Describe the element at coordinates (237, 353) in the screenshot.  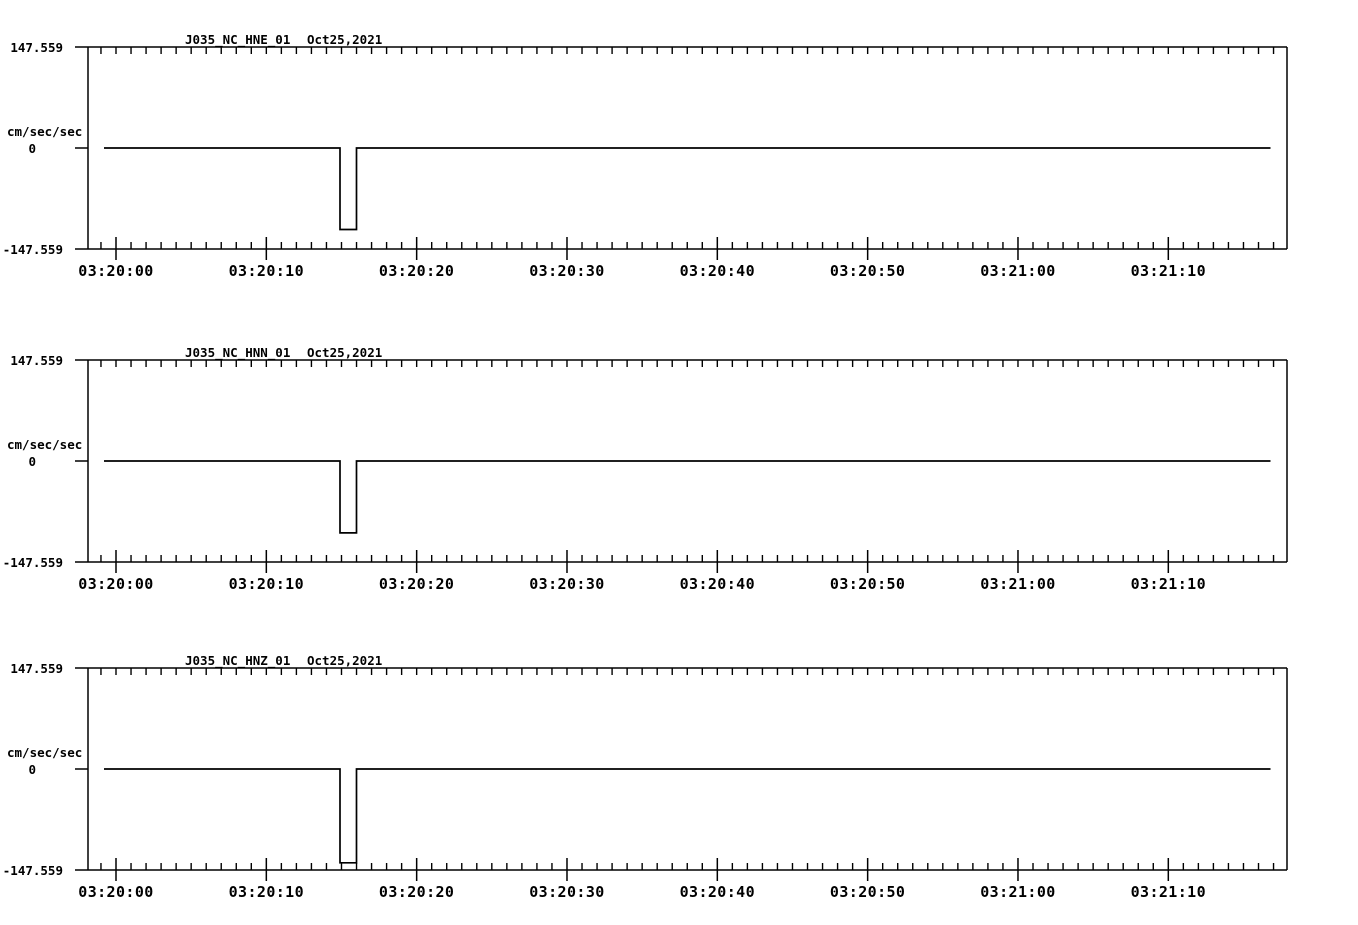
I see `panel-title: J035_NC_HNN_01` at that location.